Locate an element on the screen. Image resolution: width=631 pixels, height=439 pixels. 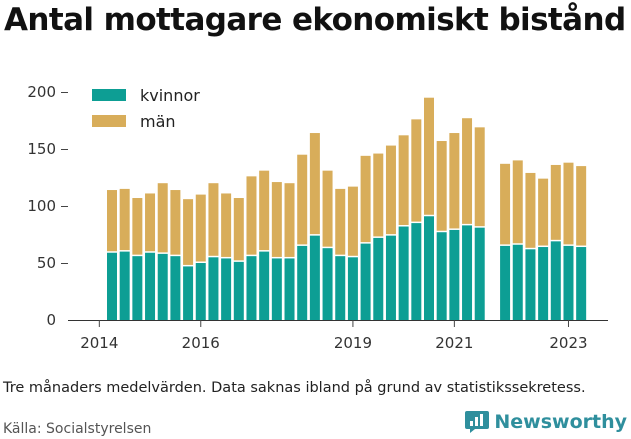
y-tick-label: 100 is located at coordinates (41, 206).